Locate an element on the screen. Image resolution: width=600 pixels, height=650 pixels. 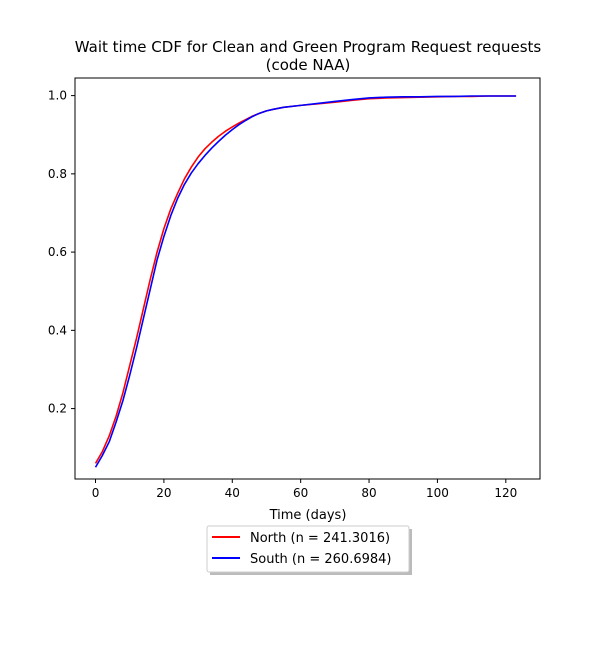
x-tick-label: 120 is located at coordinates (505, 493).